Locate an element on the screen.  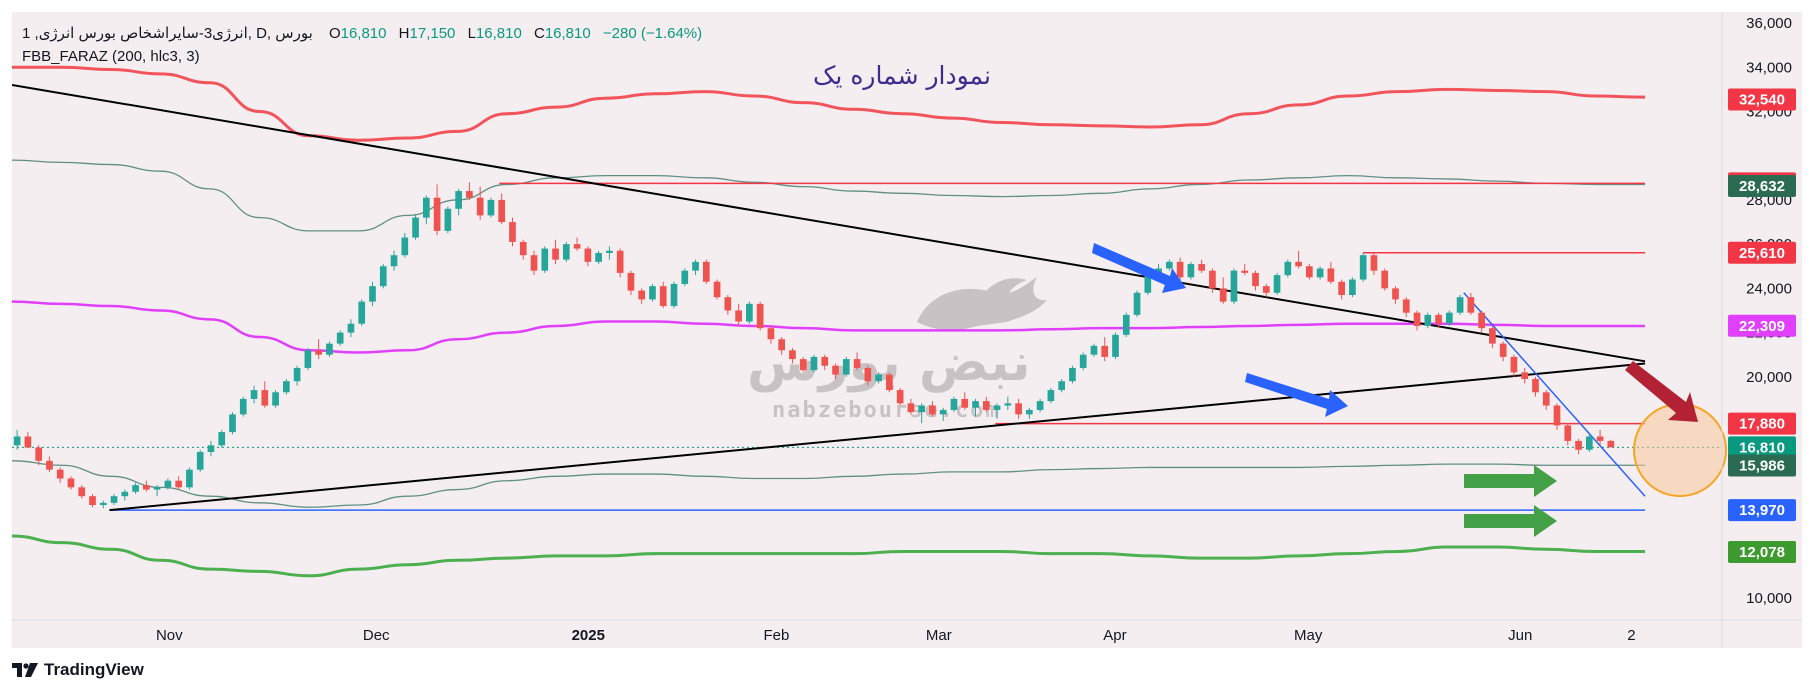
mid-band-line is located at coordinates (829, 327).